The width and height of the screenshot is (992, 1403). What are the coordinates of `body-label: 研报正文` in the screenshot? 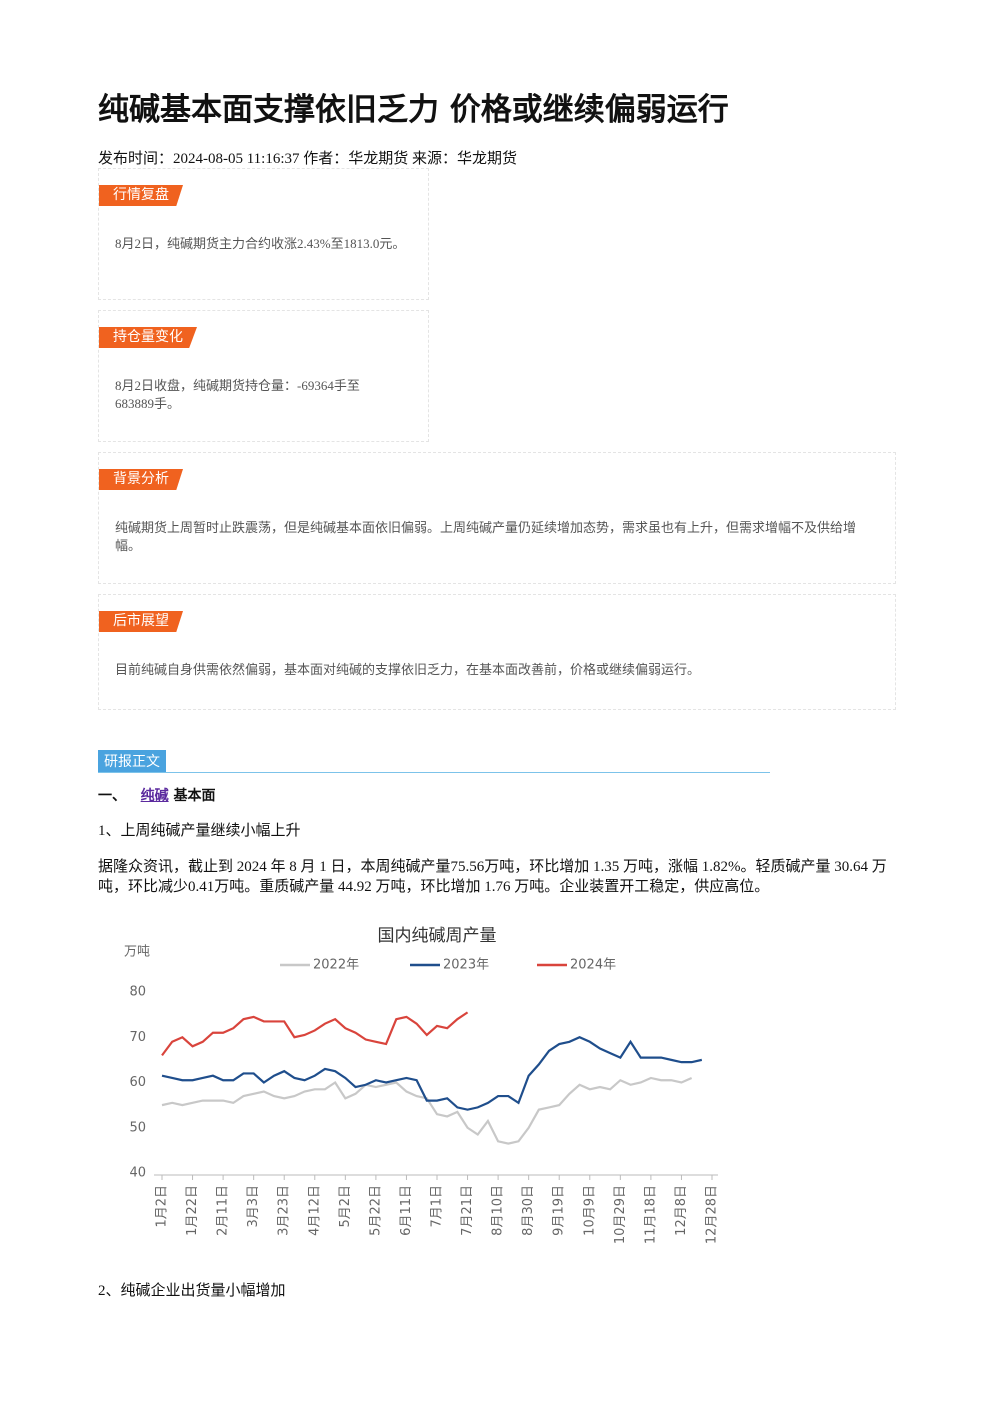 It's located at (132, 761).